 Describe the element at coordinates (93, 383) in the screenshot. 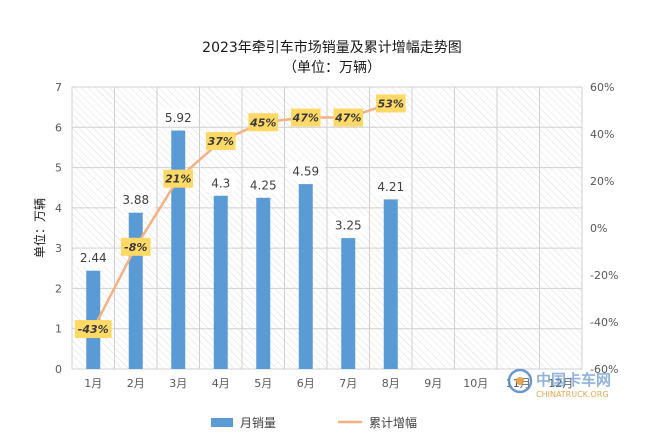

I see `x-tick-label: 1月` at that location.